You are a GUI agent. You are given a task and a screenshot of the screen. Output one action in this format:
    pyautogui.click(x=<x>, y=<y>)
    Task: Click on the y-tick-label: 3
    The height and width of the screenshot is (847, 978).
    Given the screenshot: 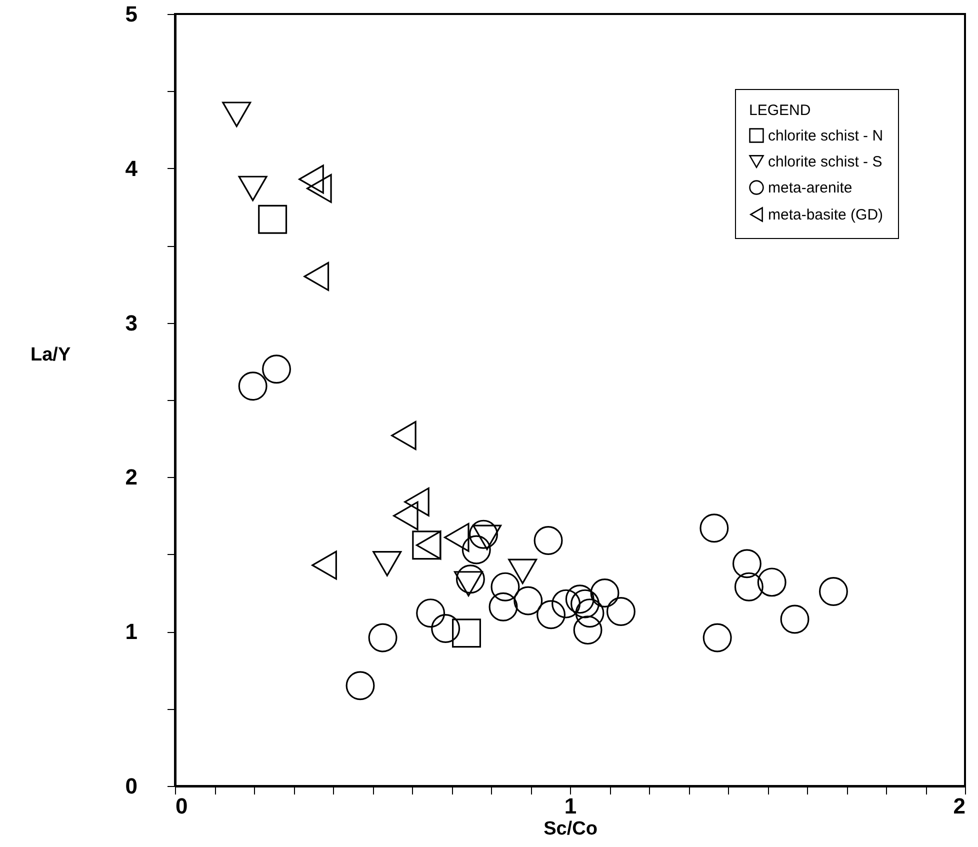 What is the action you would take?
    pyautogui.click(x=131, y=323)
    